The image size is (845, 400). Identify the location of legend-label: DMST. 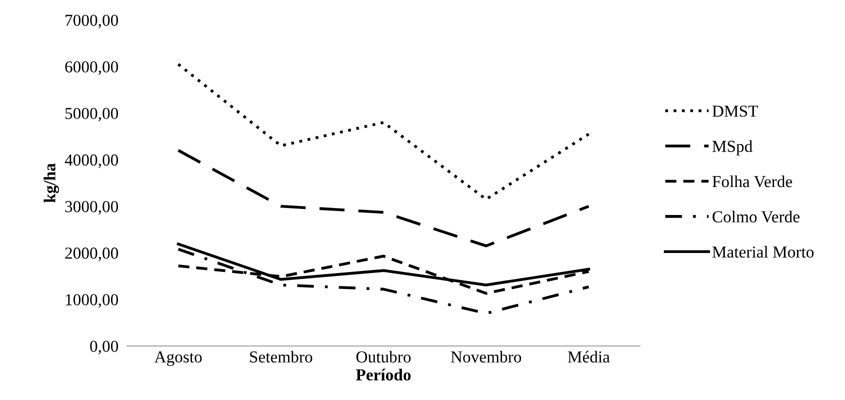
(735, 111).